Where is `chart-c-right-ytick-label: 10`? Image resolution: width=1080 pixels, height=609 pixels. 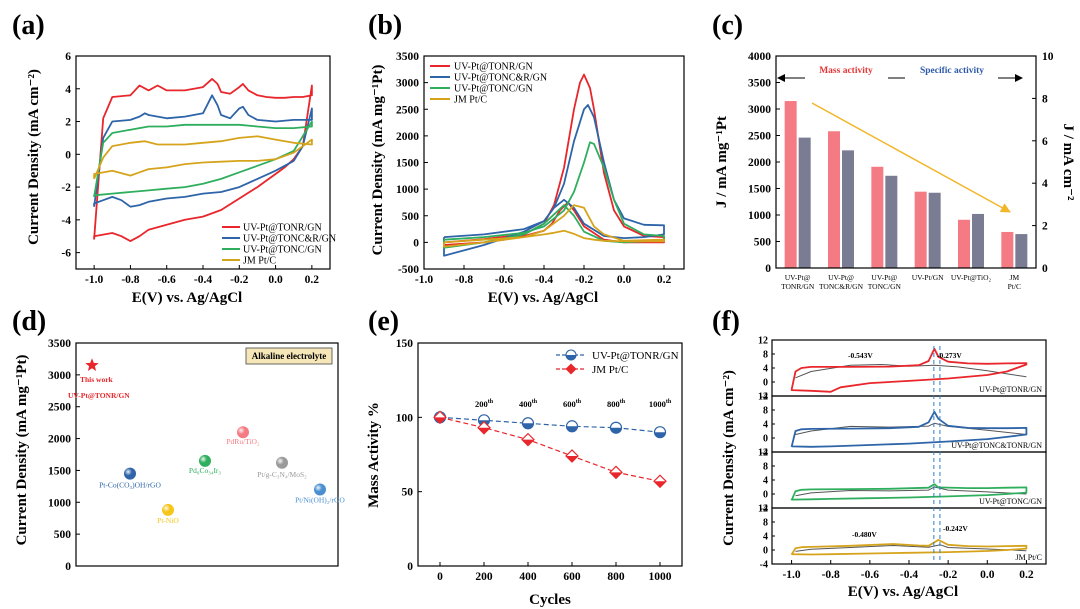 chart-c-right-ytick-label: 10 is located at coordinates (1048, 57).